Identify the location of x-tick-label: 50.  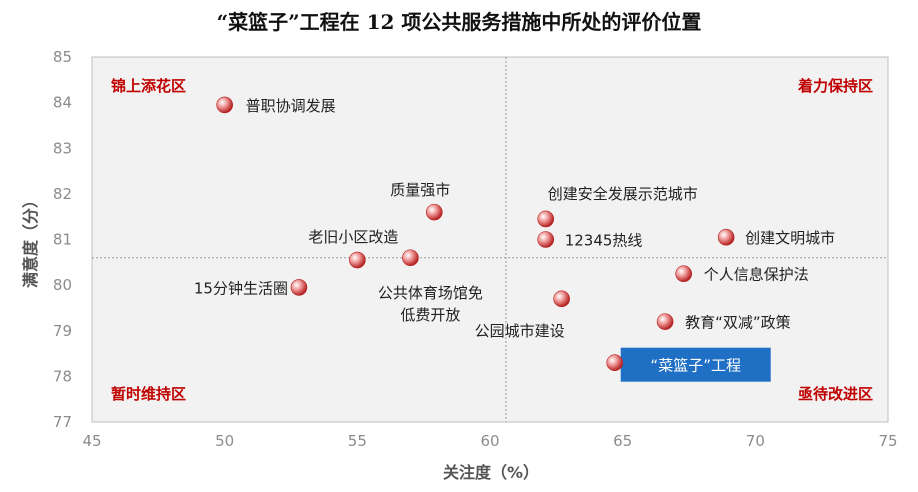
(224, 441).